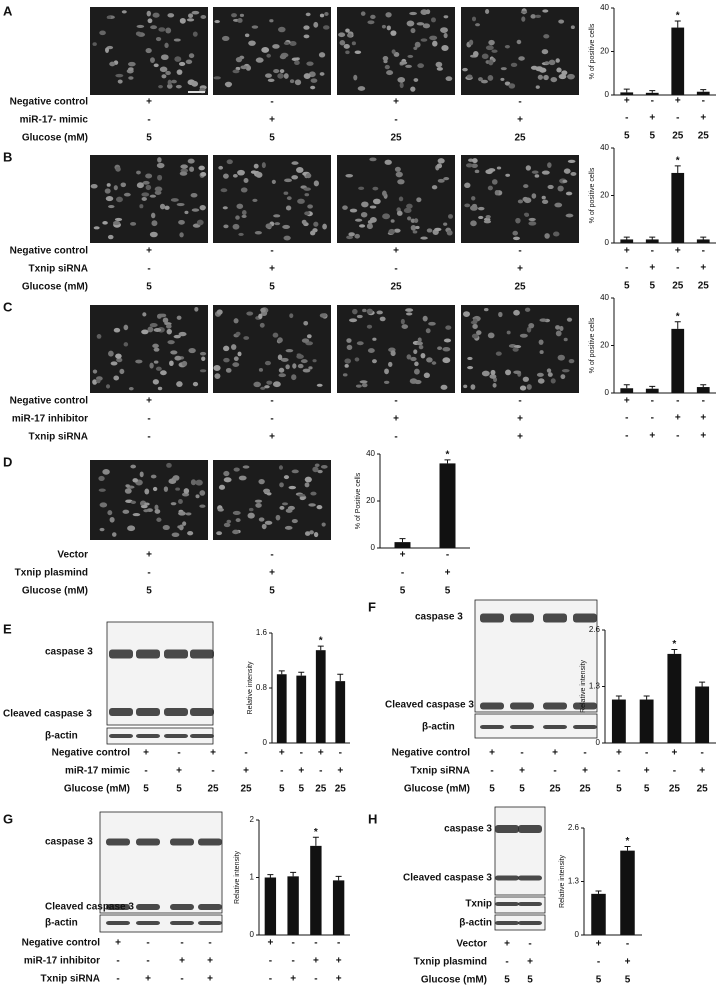  Describe the element at coordinates (149, 349) in the screenshot. I see `micrograph` at that location.